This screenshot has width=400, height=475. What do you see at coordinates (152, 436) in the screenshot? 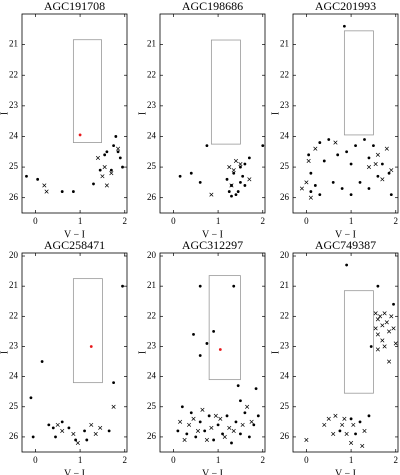
I see `y-tick-label: 26` at bounding box center [152, 436].